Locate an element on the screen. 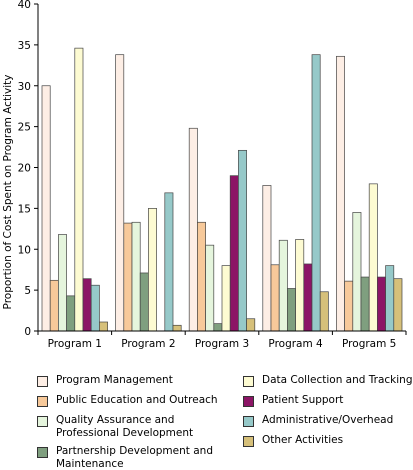 This screenshot has width=413, height=470. y-tick-label: 40 is located at coordinates (24, 5).